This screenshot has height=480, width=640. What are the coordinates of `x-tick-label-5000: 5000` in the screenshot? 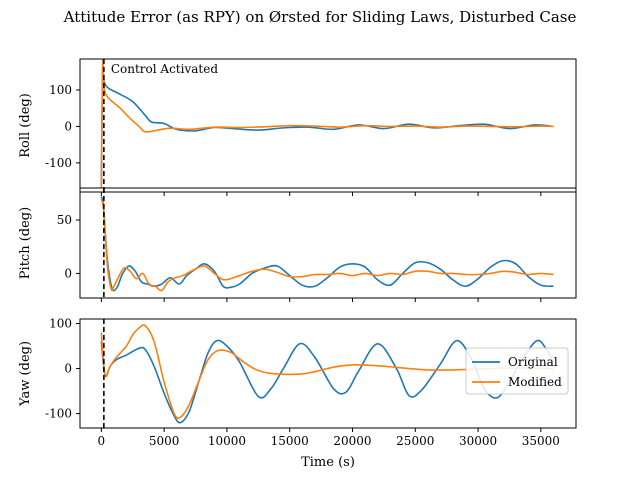 It's located at (164, 441).